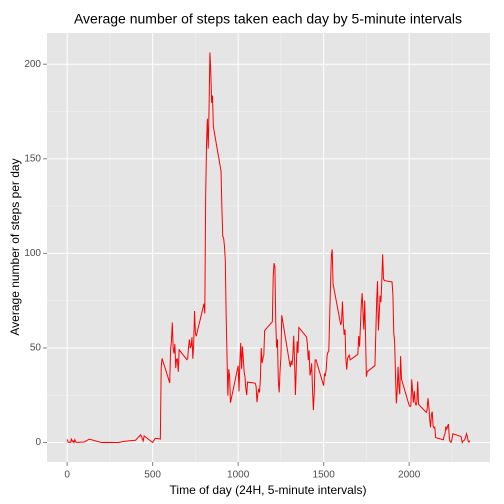  What do you see at coordinates (67, 475) in the screenshot?
I see `x-tick-label: 0` at bounding box center [67, 475].